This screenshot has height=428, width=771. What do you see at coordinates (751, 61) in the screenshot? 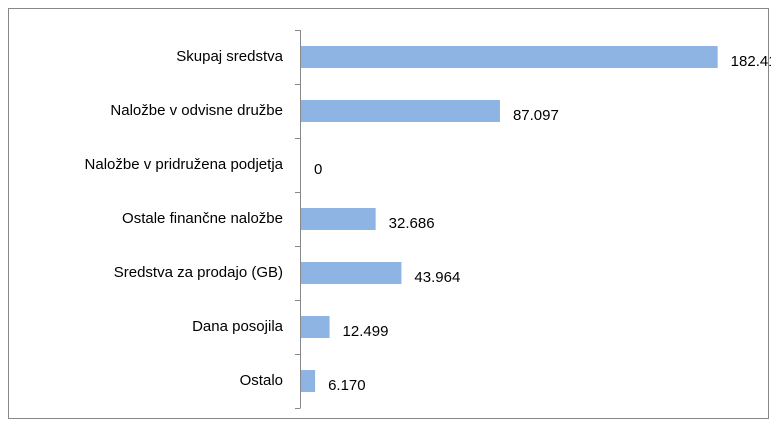
I see `value-label: 182.416` at bounding box center [751, 61].